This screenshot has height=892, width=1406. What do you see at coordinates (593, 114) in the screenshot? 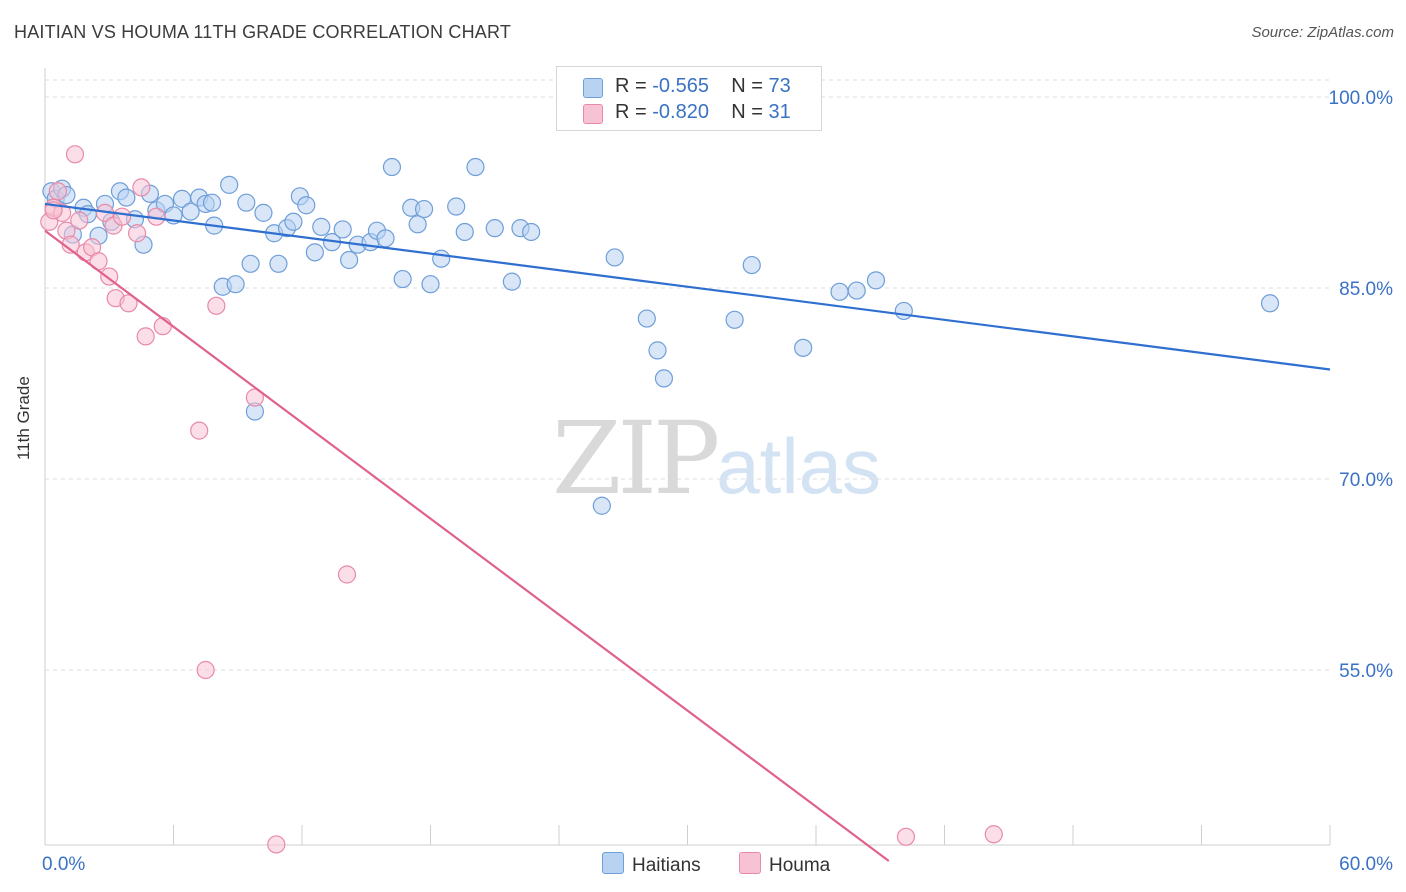
I see `legend-swatch-houma` at bounding box center [593, 114].